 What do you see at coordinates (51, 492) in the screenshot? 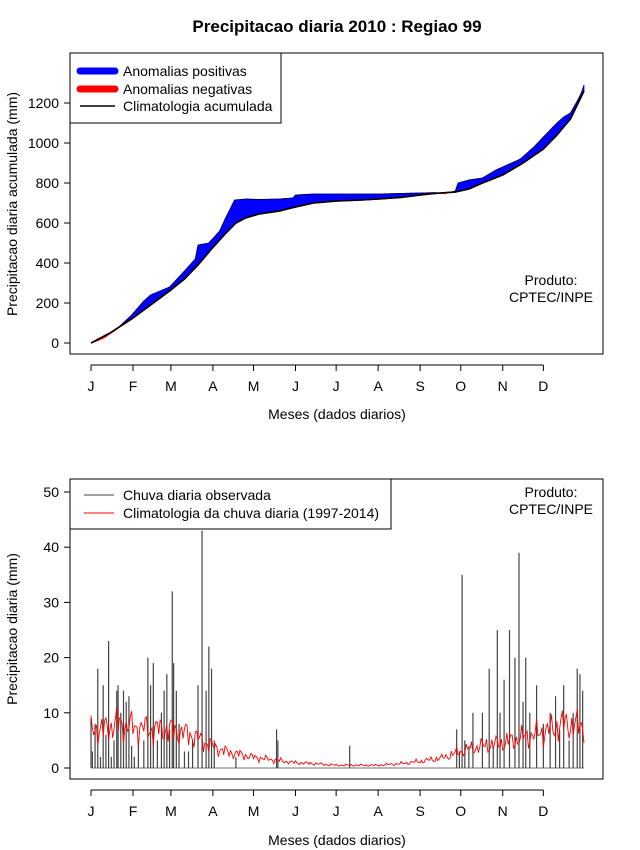
I see `y-tick-label: 50` at bounding box center [51, 492].